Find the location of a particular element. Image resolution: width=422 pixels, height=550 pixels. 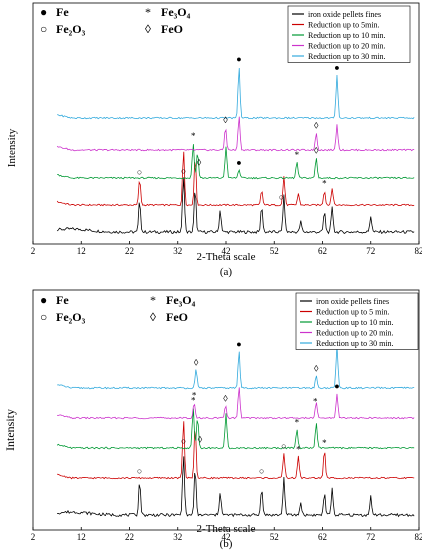

panel-a-xtick-label: 82 is located at coordinates (418, 251).